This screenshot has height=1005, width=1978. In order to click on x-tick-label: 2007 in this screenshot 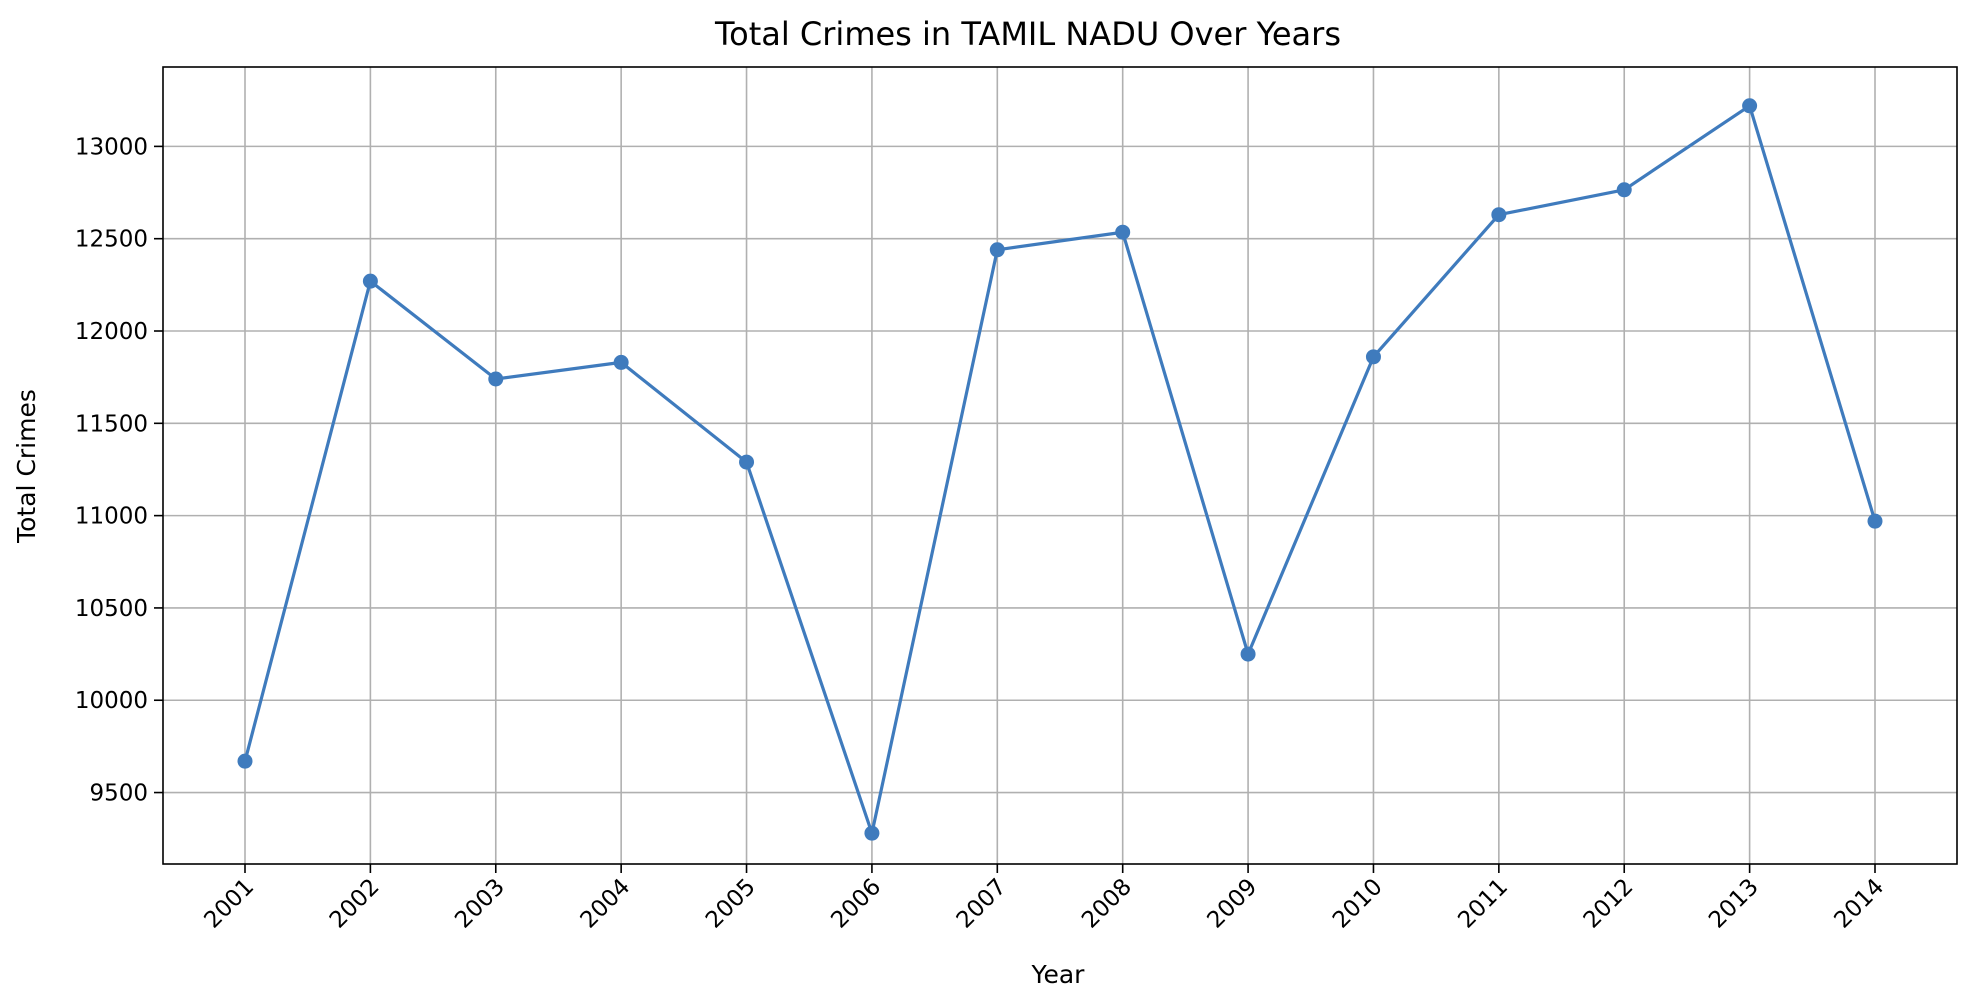, I will do `click(982, 904)`.